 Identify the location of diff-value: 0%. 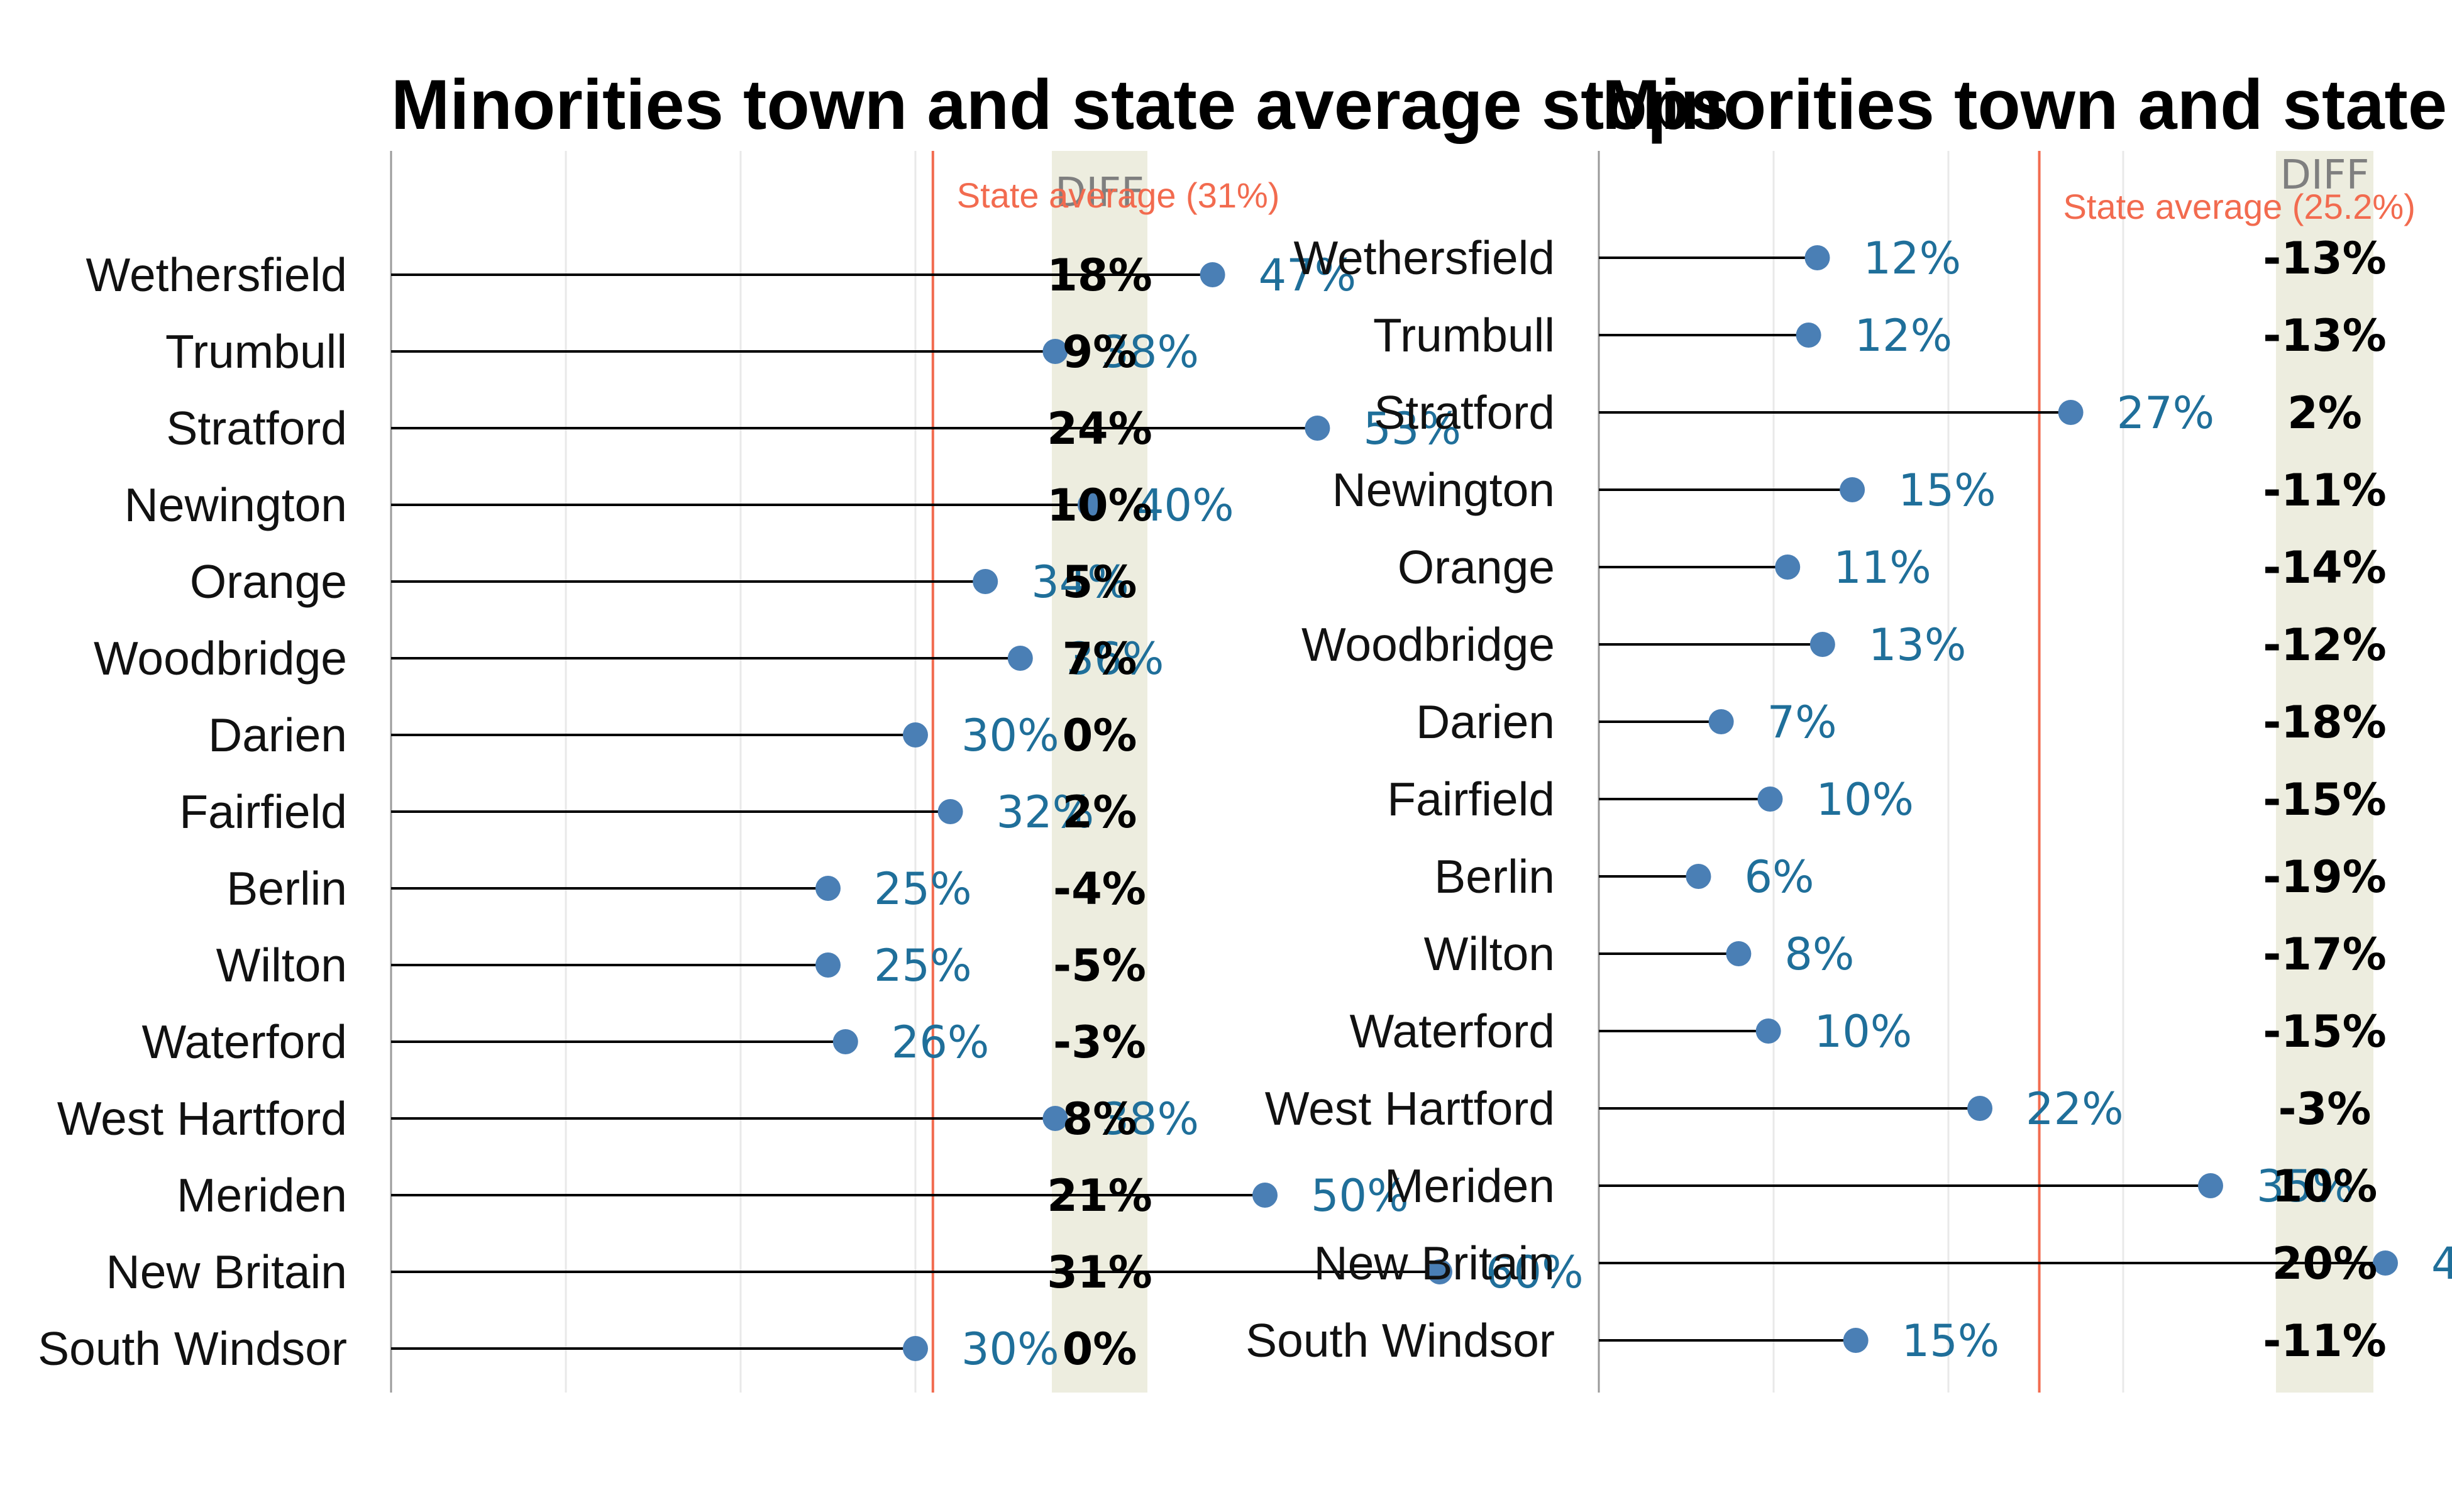
(1100, 1349).